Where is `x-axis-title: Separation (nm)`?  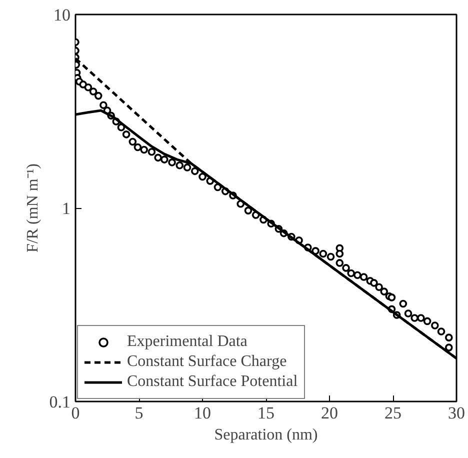
x-axis-title: Separation (nm) is located at coordinates (266, 435).